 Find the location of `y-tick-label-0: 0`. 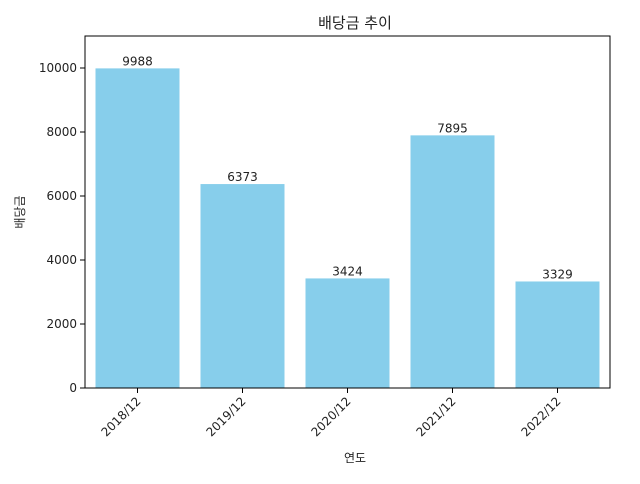

y-tick-label-0: 0 is located at coordinates (73, 388).